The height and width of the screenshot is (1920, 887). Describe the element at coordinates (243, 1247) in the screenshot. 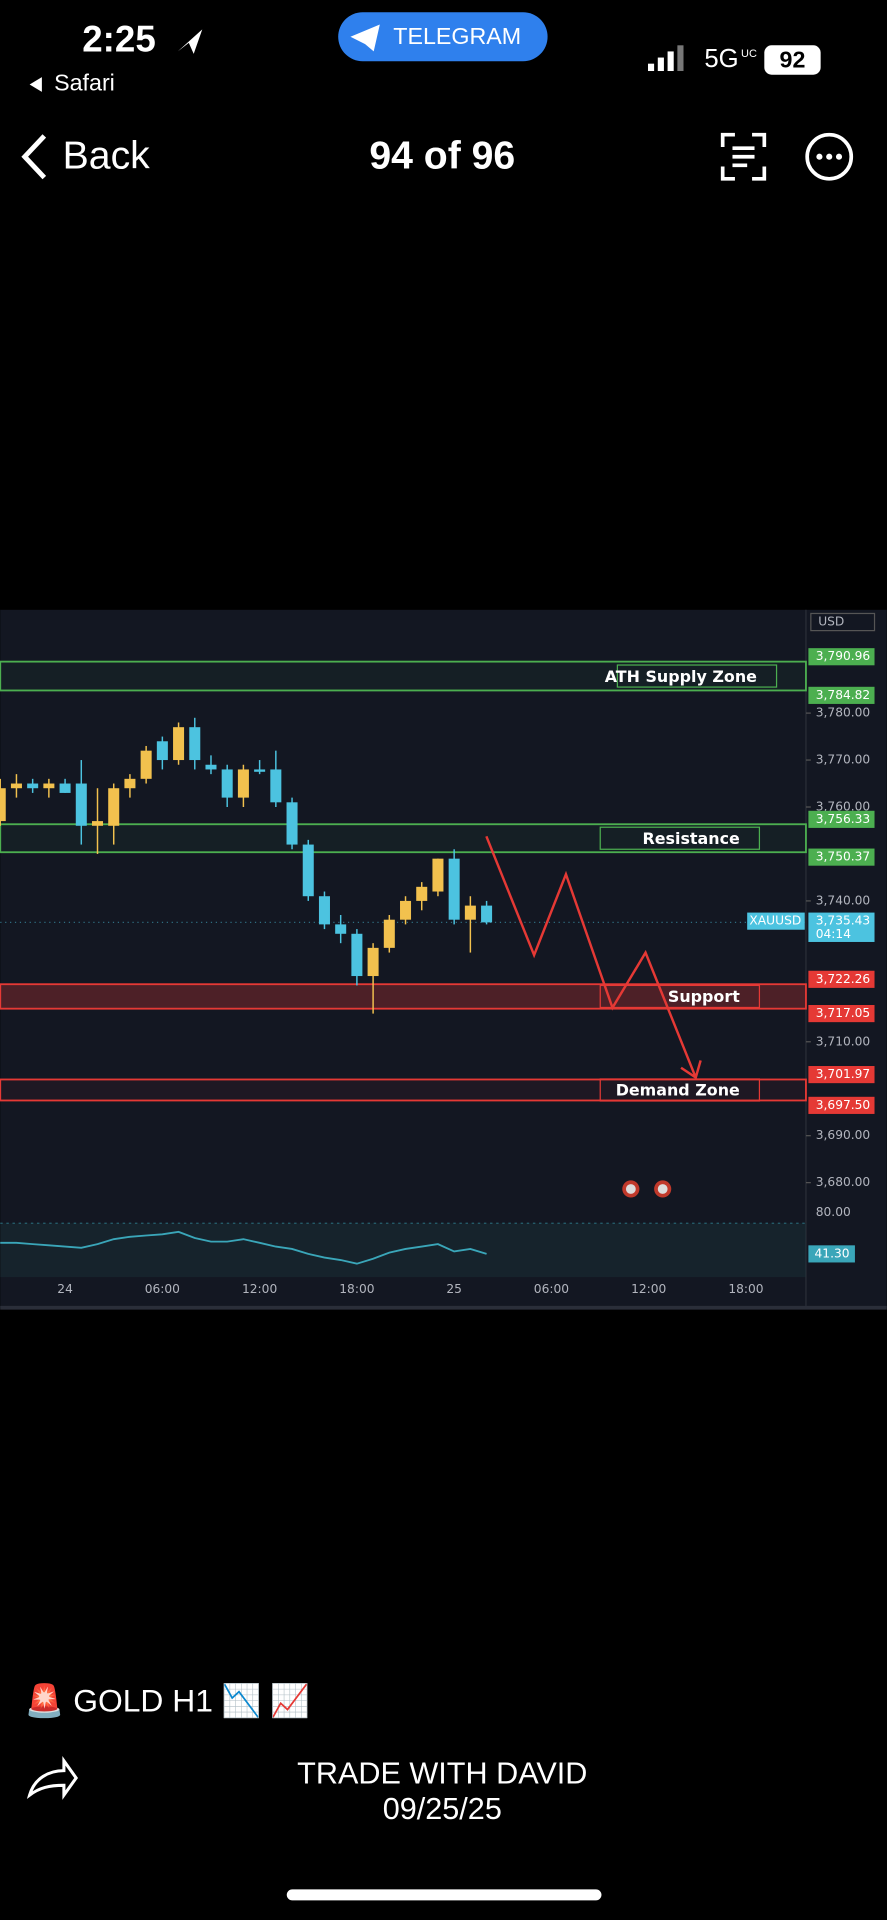

I see `rsi-line` at that location.